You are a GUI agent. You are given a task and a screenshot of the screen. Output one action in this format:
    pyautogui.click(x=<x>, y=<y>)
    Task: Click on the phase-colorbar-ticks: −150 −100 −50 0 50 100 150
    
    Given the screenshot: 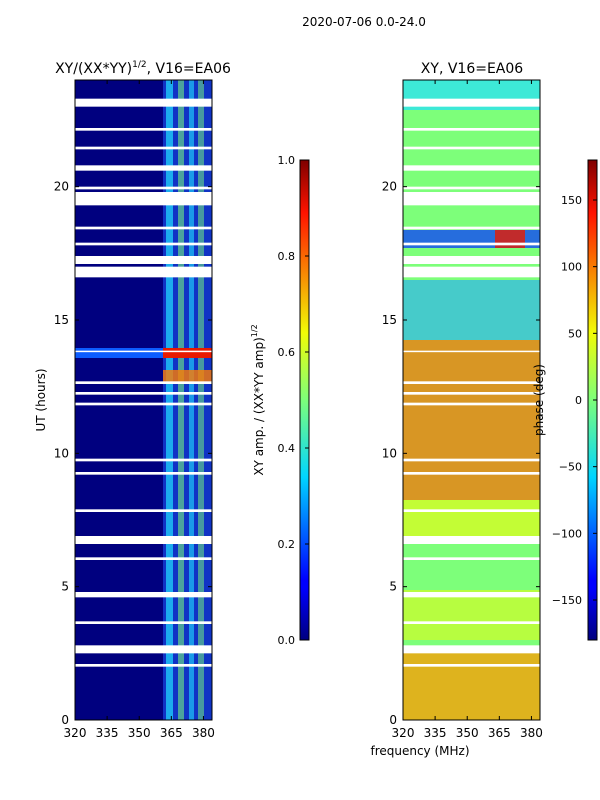 What is the action you would take?
    pyautogui.click(x=574, y=400)
    